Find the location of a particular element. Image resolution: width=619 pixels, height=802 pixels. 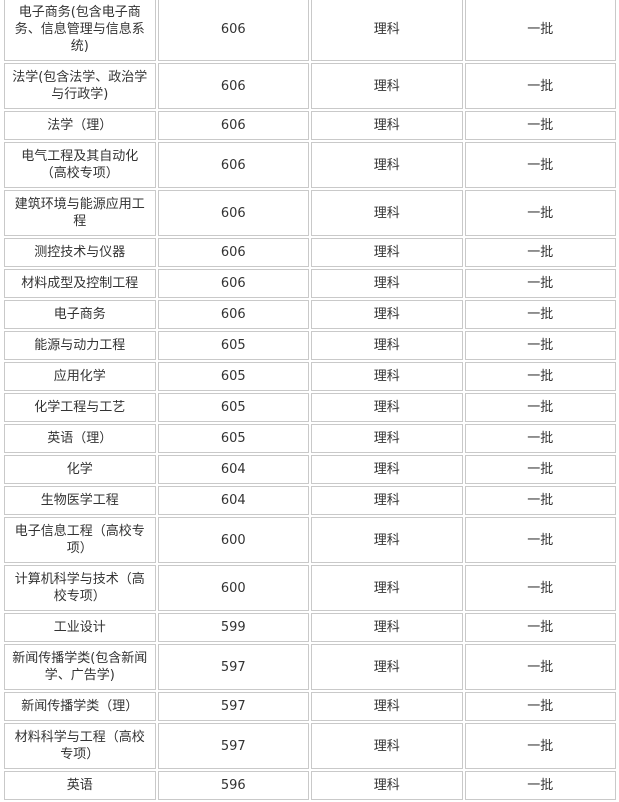

major-cell: 电子商务 is located at coordinates (80, 314).